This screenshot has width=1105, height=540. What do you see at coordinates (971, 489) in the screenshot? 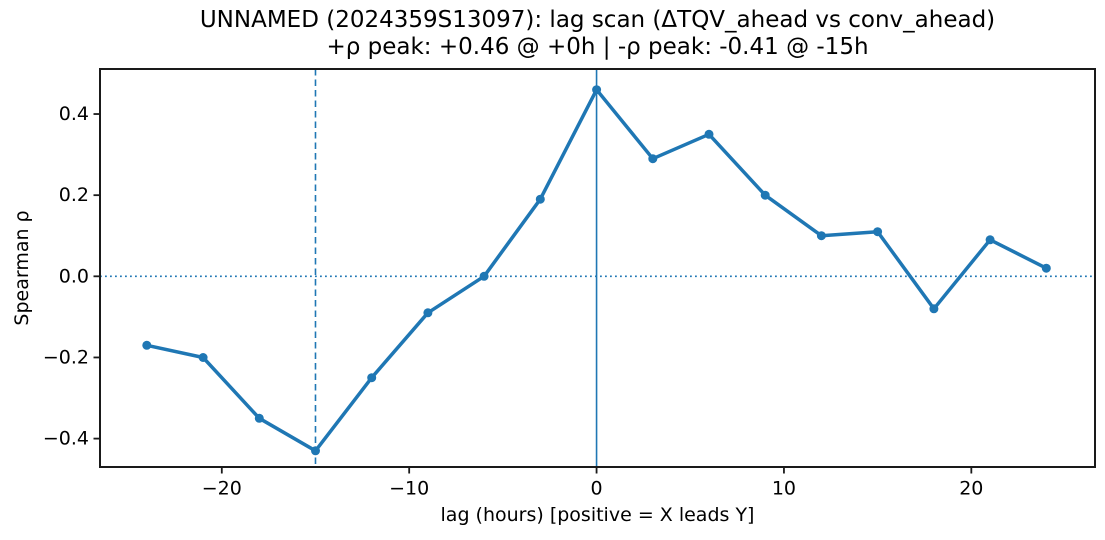
I see `x-tick-label: 20` at bounding box center [971, 489].